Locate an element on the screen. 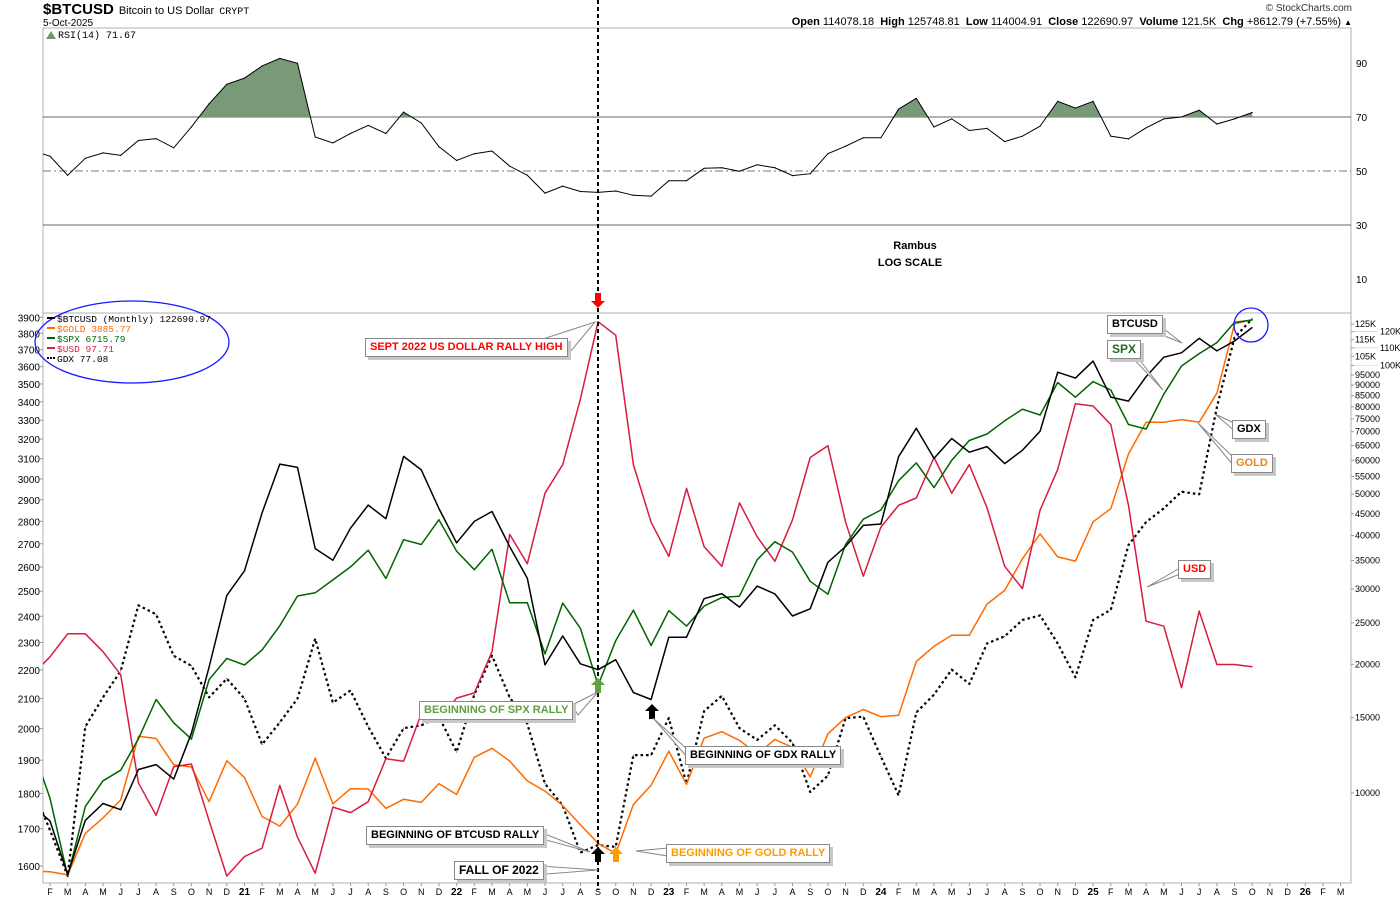 The height and width of the screenshot is (900, 1400). left-tick-label: 2900 is located at coordinates (29, 501).